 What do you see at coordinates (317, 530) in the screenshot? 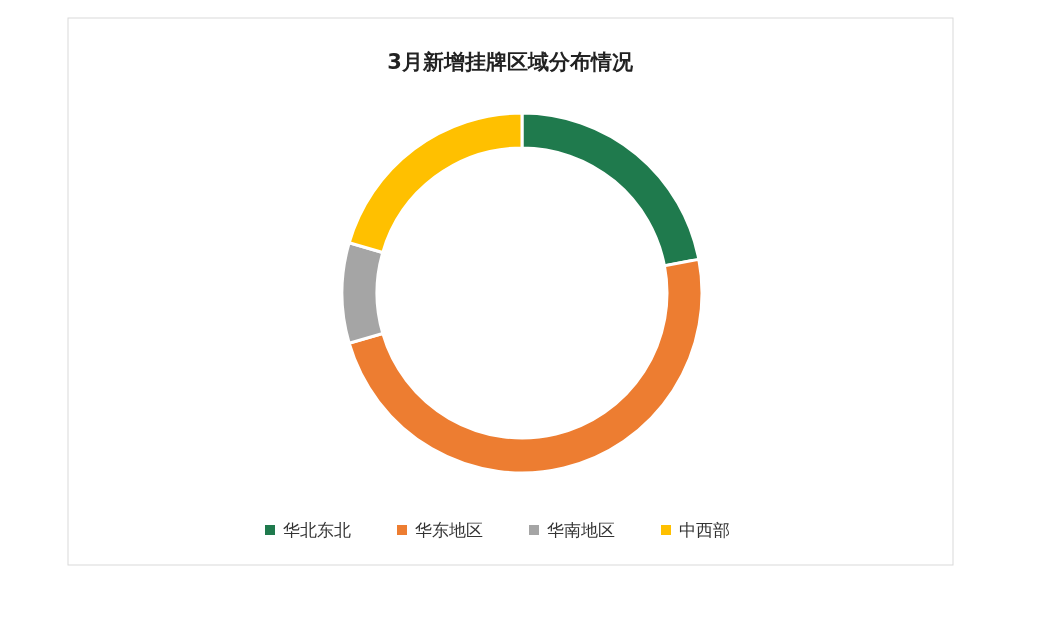
I see `legend-label: 华北东北` at bounding box center [317, 530].